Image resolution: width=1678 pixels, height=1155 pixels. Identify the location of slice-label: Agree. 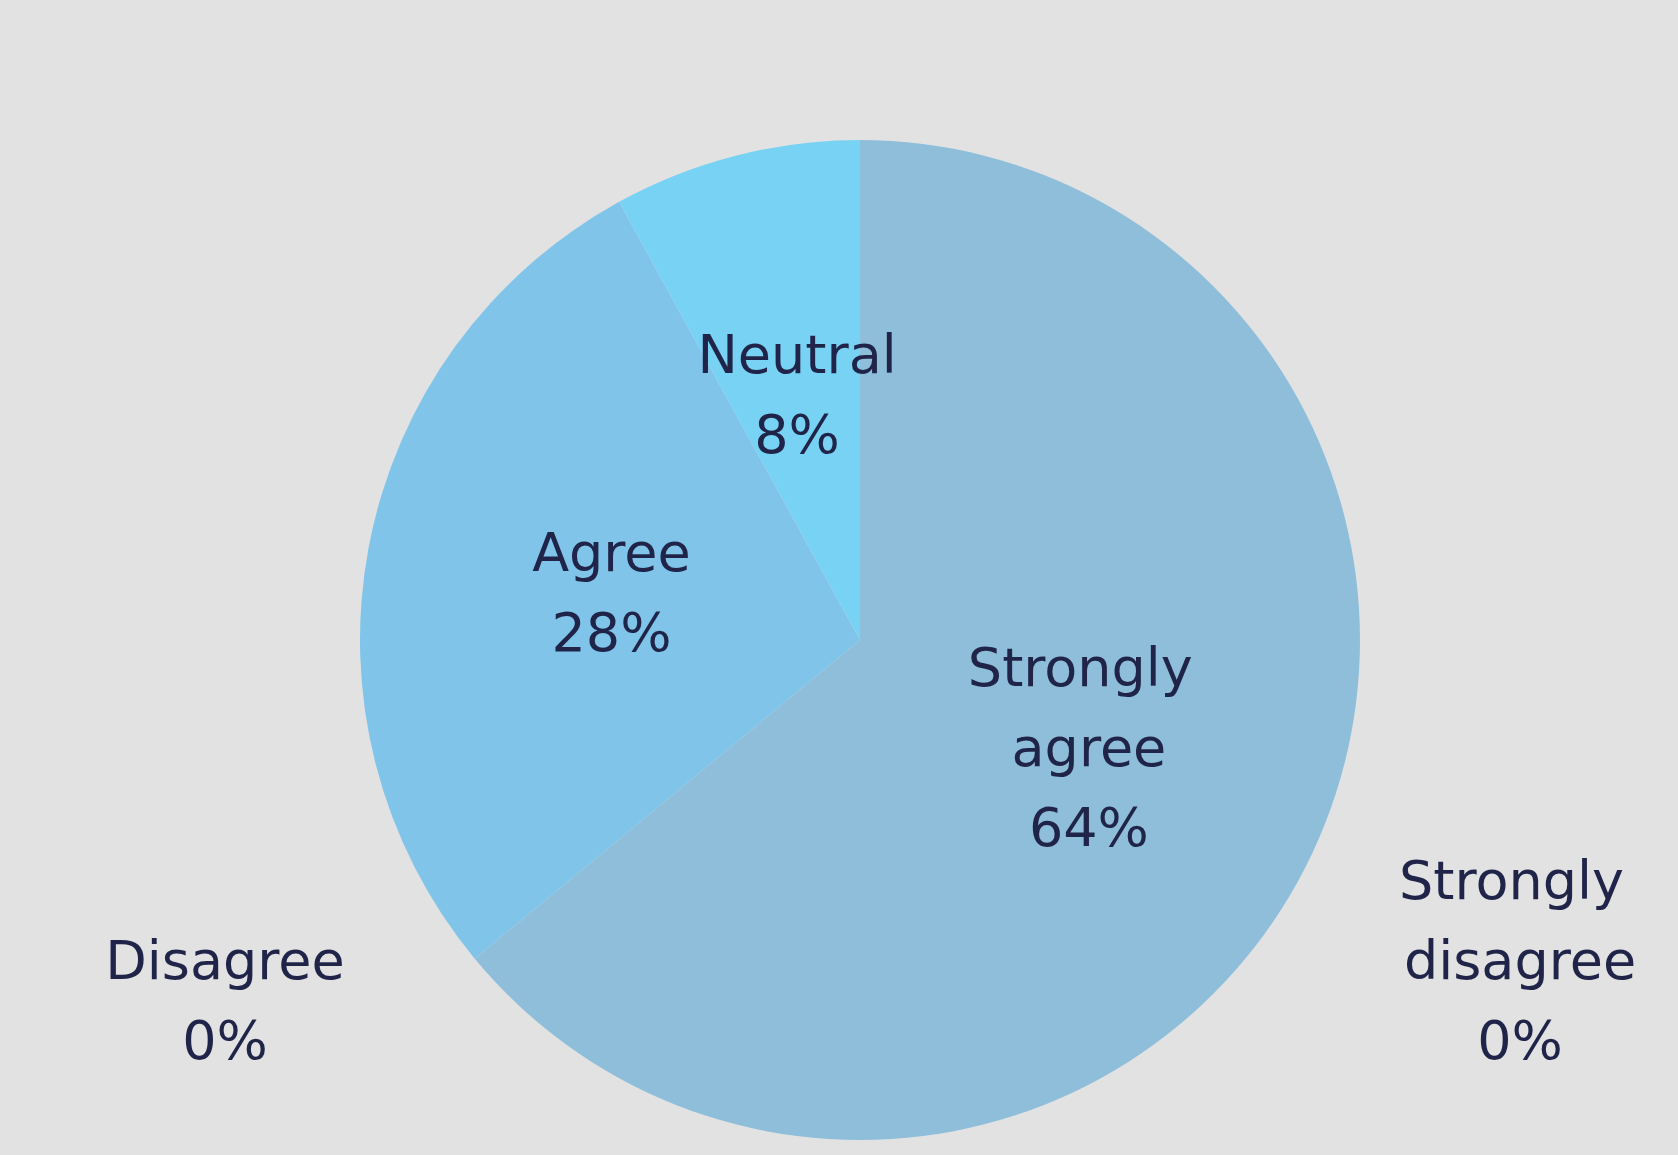
(611, 553).